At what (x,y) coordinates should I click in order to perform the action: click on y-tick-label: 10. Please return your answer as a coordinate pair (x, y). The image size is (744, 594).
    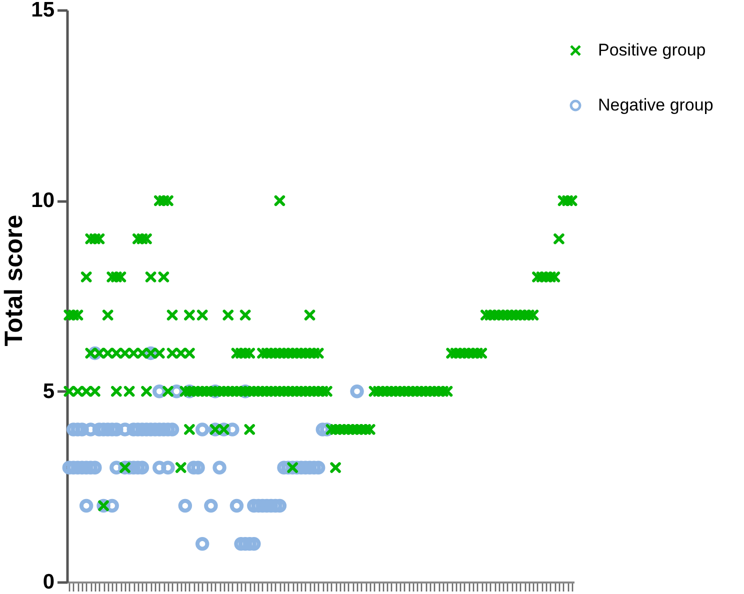
    Looking at the image, I should click on (42, 200).